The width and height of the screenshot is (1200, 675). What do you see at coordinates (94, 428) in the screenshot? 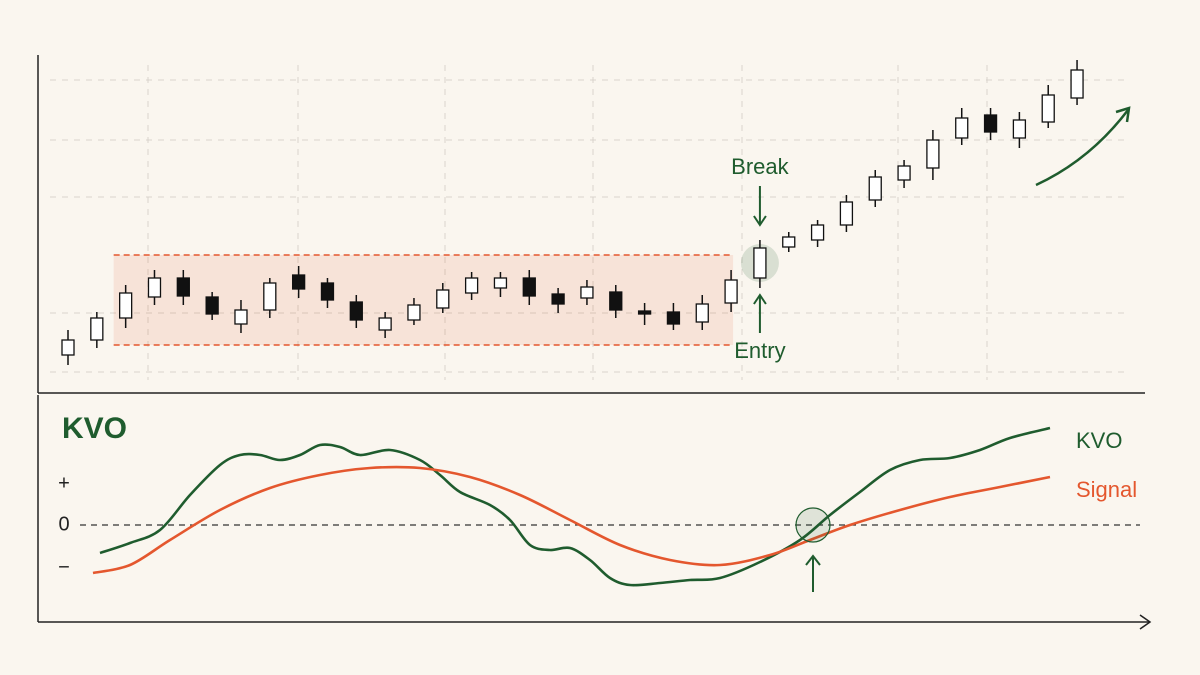
I see `panel-title: KVO` at bounding box center [94, 428].